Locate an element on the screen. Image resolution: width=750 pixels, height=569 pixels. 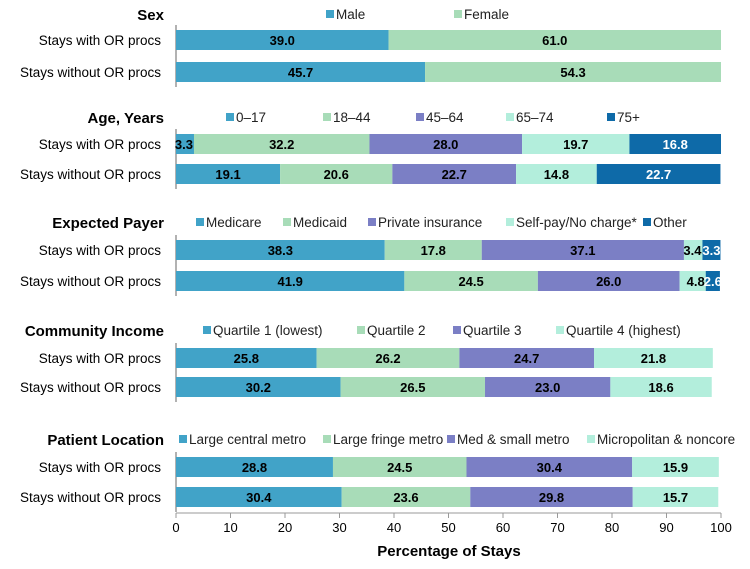
x-tick-label: 70 is located at coordinates (557, 527).